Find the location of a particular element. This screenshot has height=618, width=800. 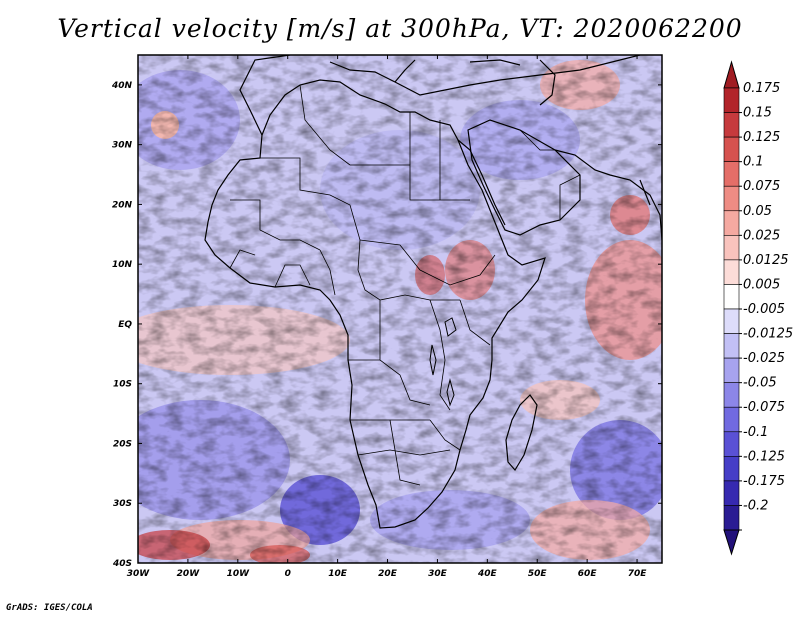

colorbar-label: 0.0125 is located at coordinates (766, 260).